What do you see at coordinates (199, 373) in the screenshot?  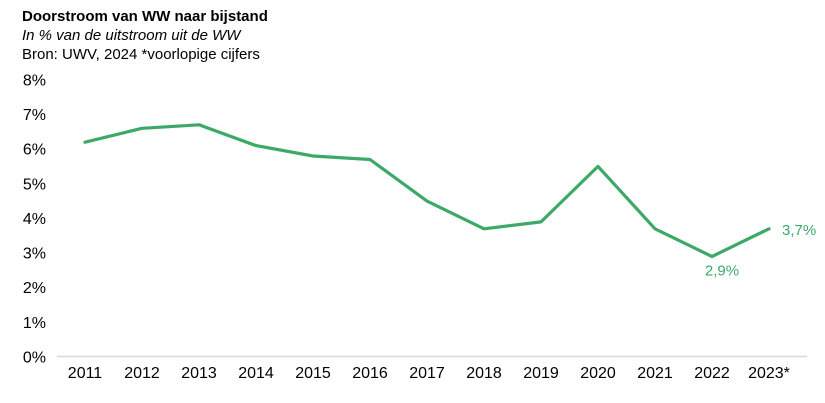 I see `x-tick-label: 2013` at bounding box center [199, 373].